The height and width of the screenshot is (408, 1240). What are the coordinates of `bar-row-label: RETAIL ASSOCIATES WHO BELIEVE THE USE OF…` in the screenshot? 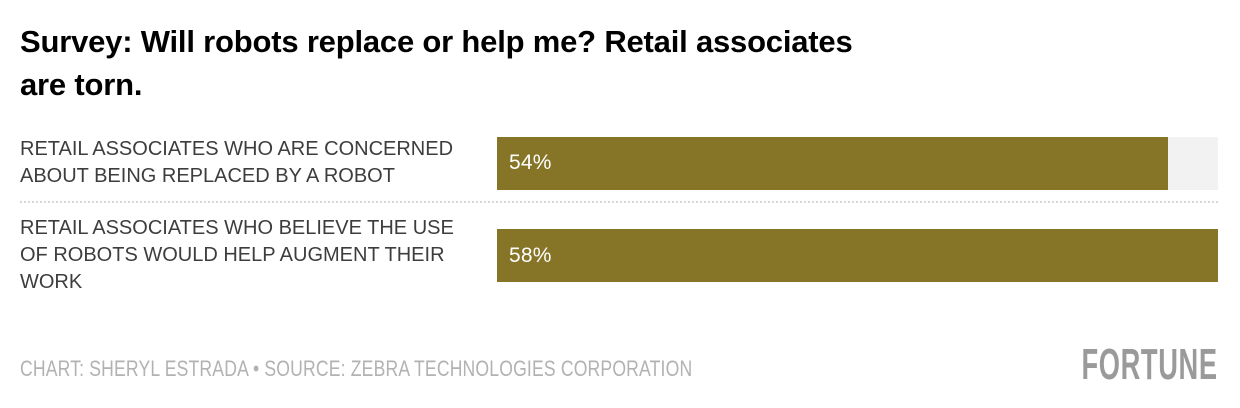 It's located at (237, 255).